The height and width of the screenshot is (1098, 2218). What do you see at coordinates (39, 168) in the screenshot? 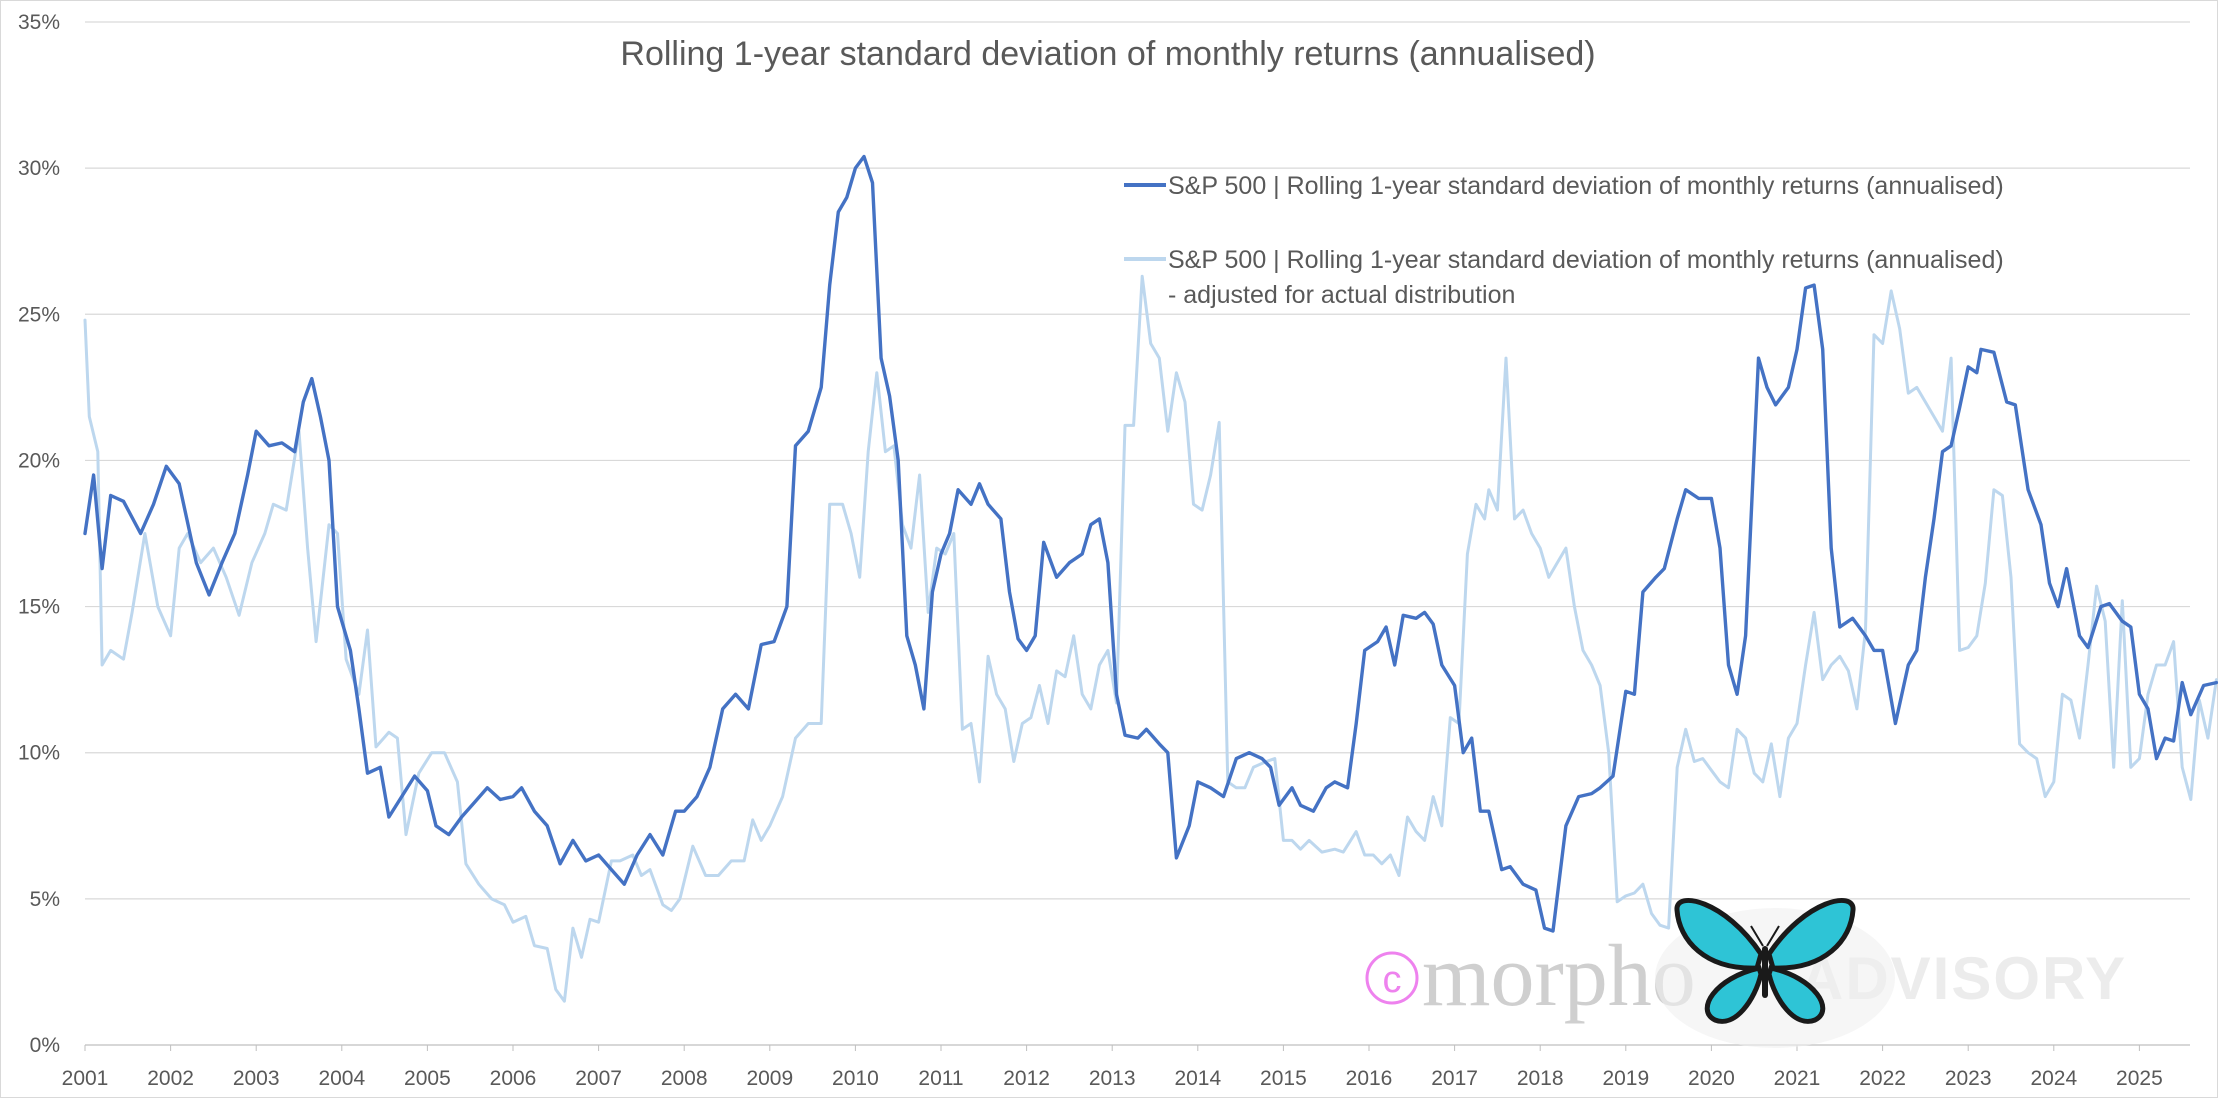
I see `y-tick-label: 30%` at bounding box center [39, 168].